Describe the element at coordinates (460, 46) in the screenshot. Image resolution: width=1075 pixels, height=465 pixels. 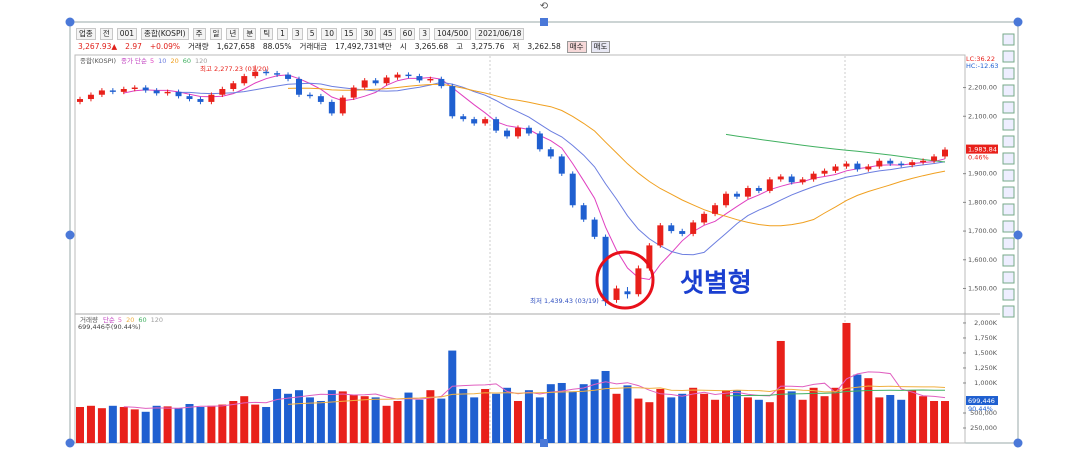
I see `quote-item: 고` at that location.